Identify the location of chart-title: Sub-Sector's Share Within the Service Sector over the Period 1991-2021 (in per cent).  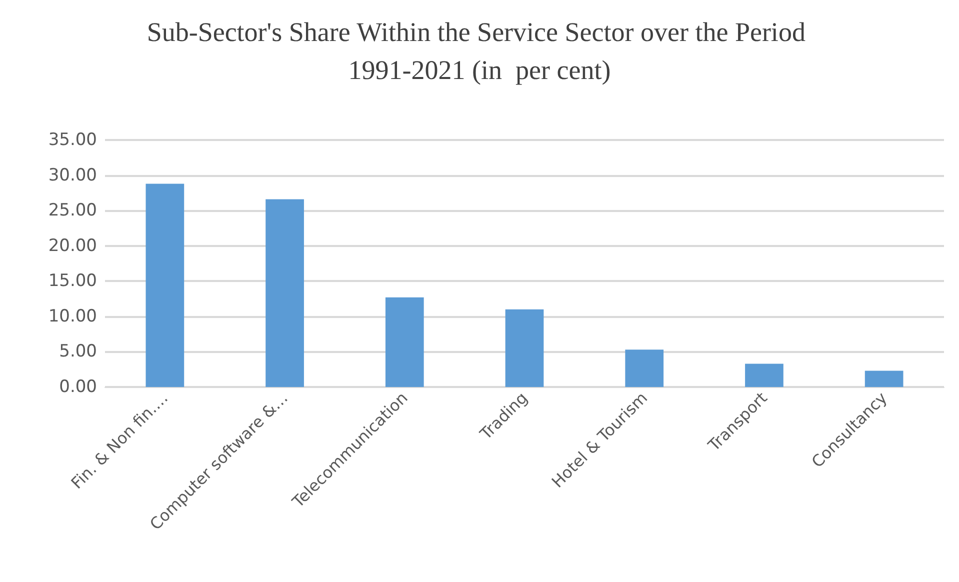
(479, 51).